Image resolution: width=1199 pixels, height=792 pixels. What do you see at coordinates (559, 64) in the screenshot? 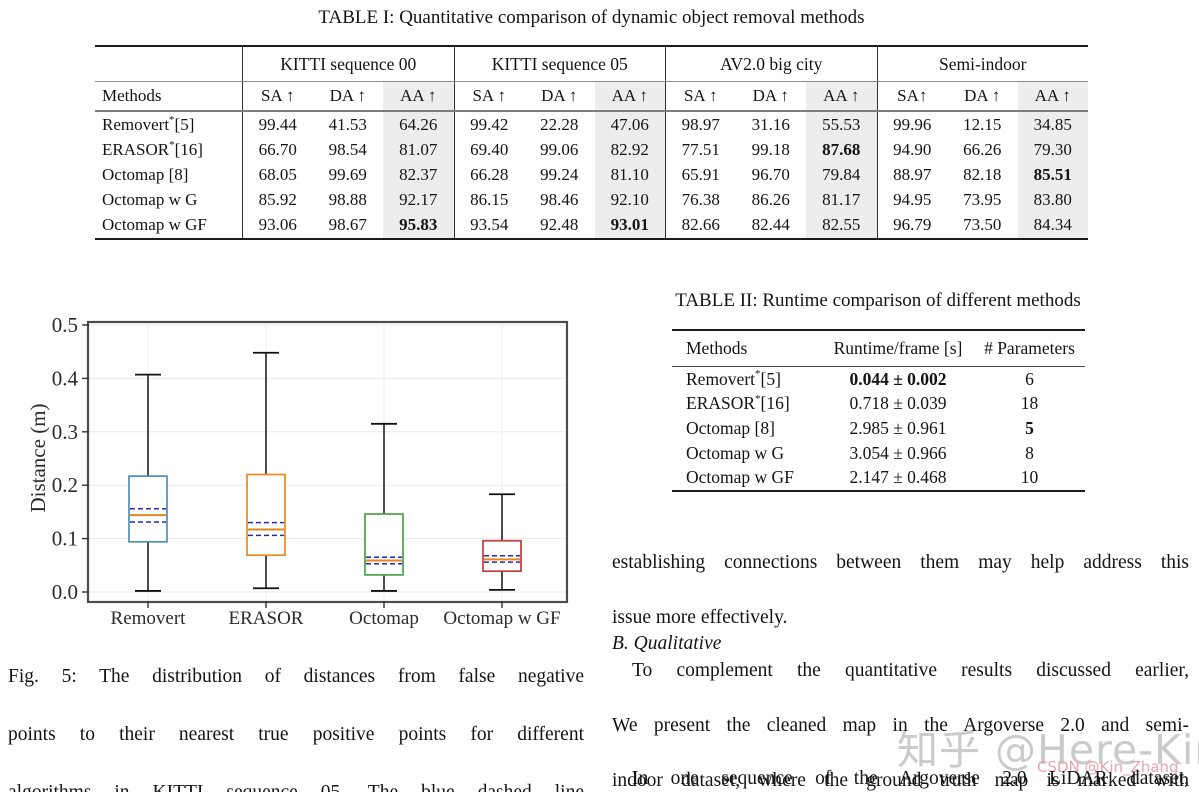
I see `table1-group-label: KITTI sequence 05` at bounding box center [559, 64].